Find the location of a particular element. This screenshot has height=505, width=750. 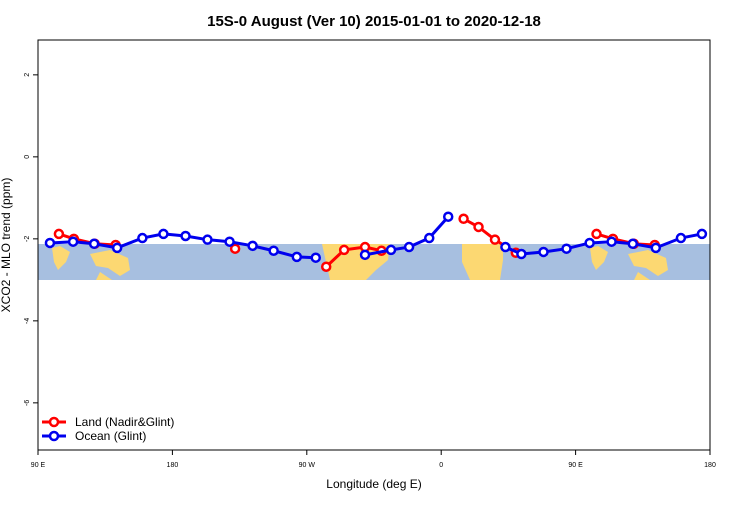

legend-label: Land (Nadir&Glint) is located at coordinates (124, 422).